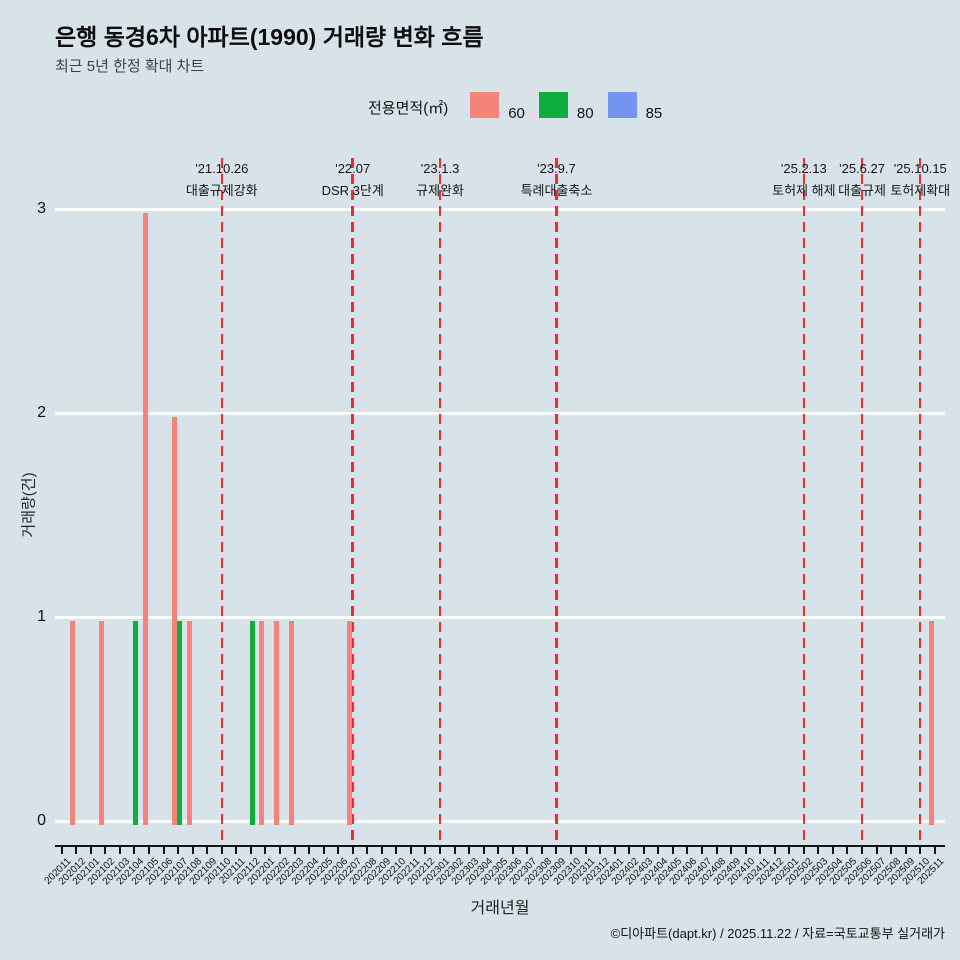 This screenshot has height=960, width=960. What do you see at coordinates (41, 820) in the screenshot?
I see `y-tick-label: 0` at bounding box center [41, 820].